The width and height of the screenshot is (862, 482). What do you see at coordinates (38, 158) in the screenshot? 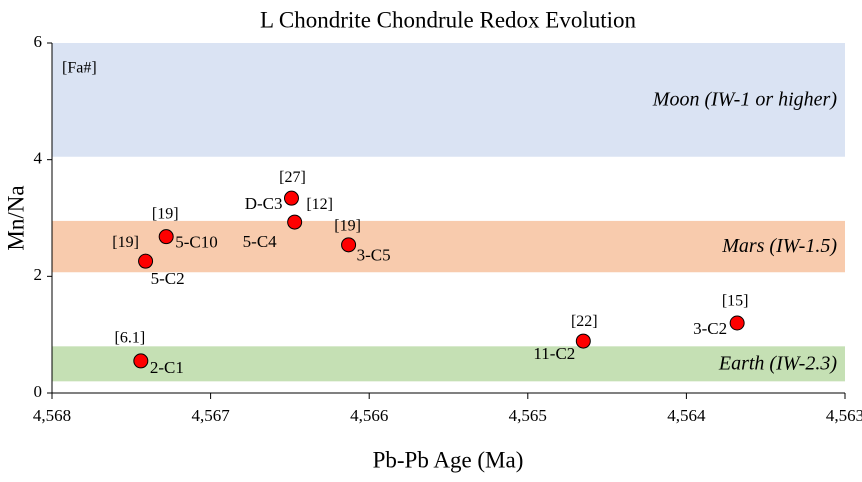
I see `y-tick-label: 4` at bounding box center [38, 158].